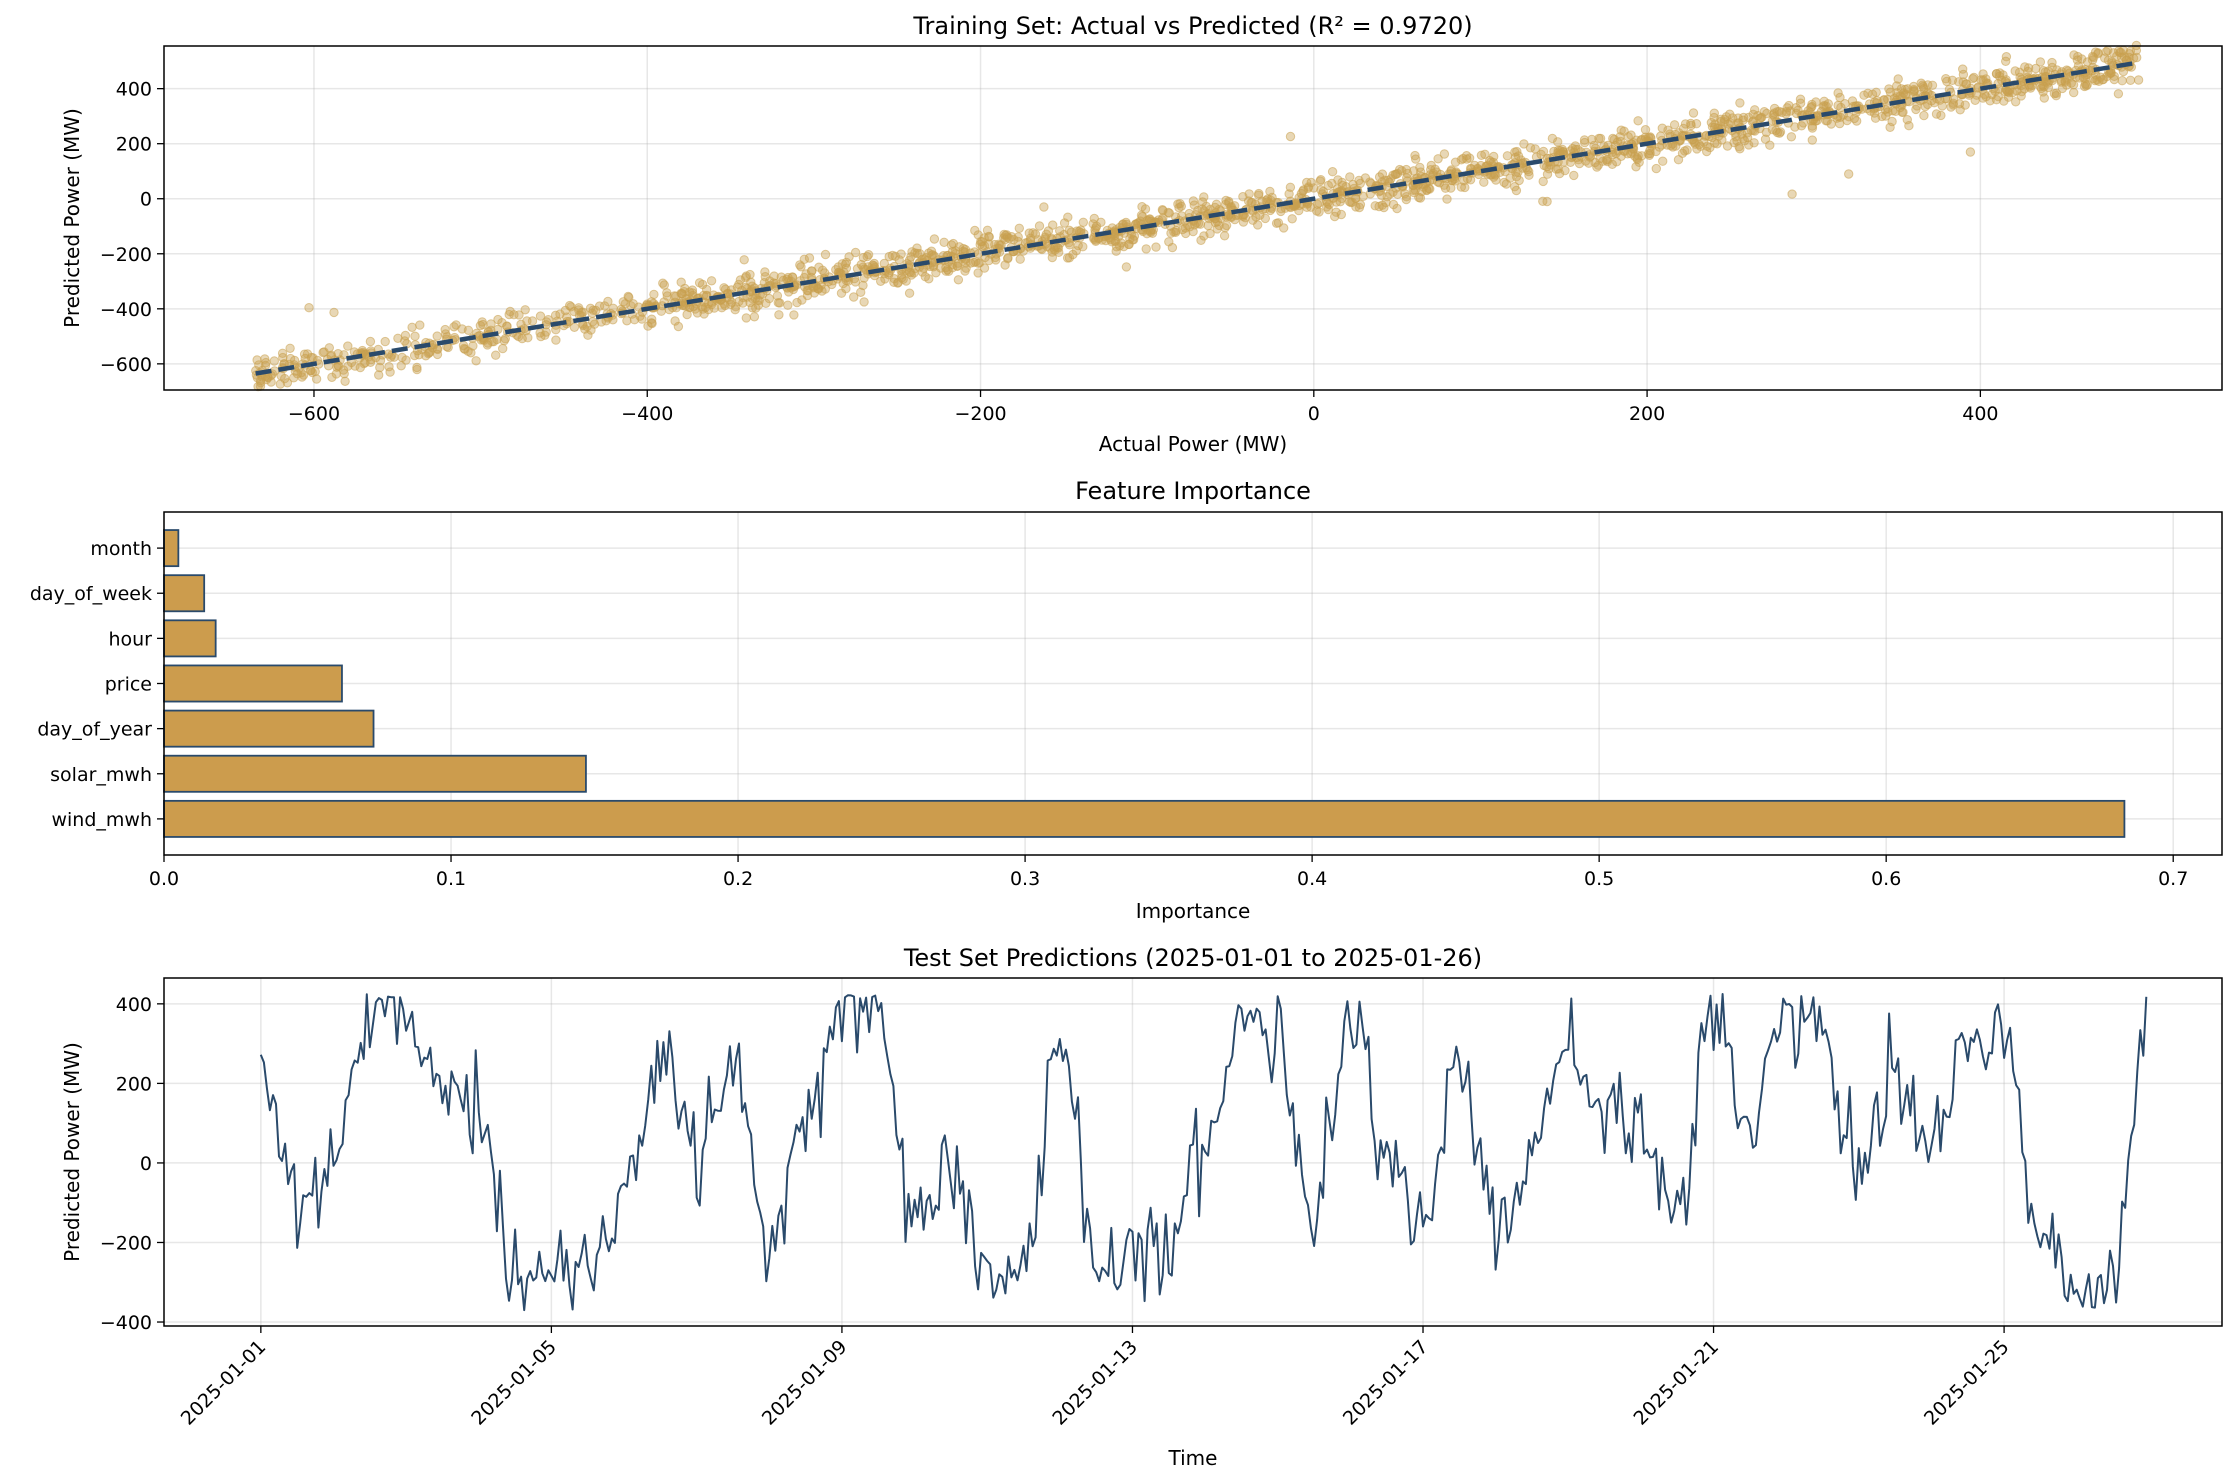 This screenshot has width=2235, height=1482. I want to click on importance-bar-solar_mwh, so click(375, 773).